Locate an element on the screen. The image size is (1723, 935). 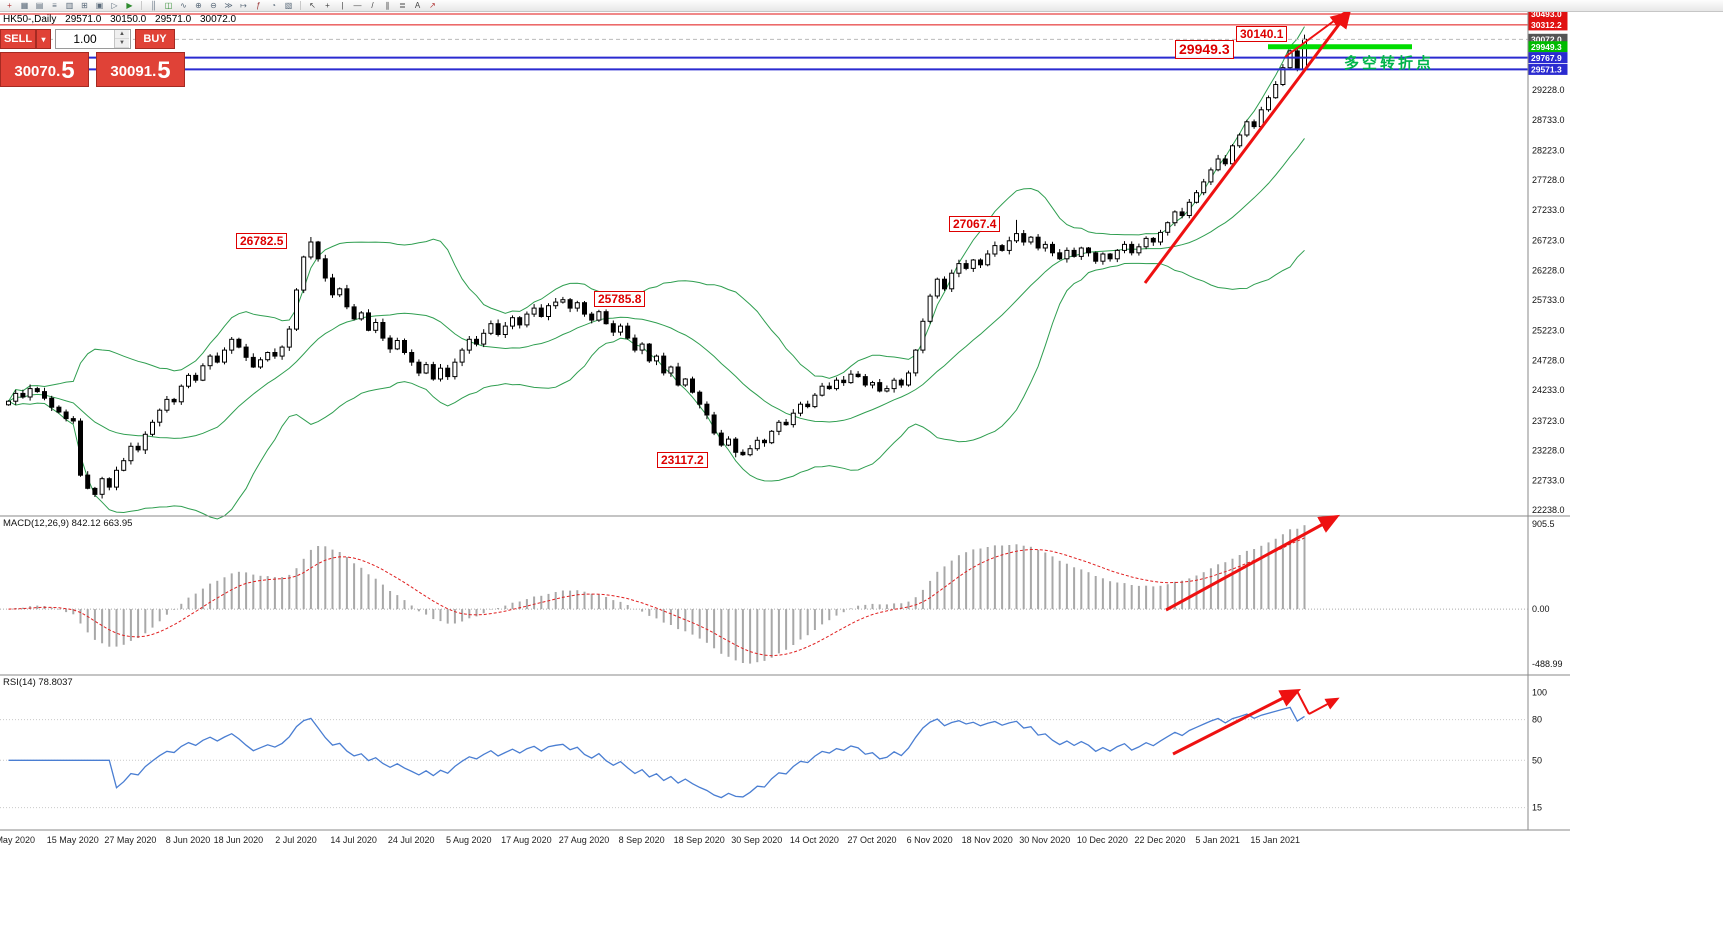
candlestick-chart-icon: ◫ is located at coordinates (168, 5).